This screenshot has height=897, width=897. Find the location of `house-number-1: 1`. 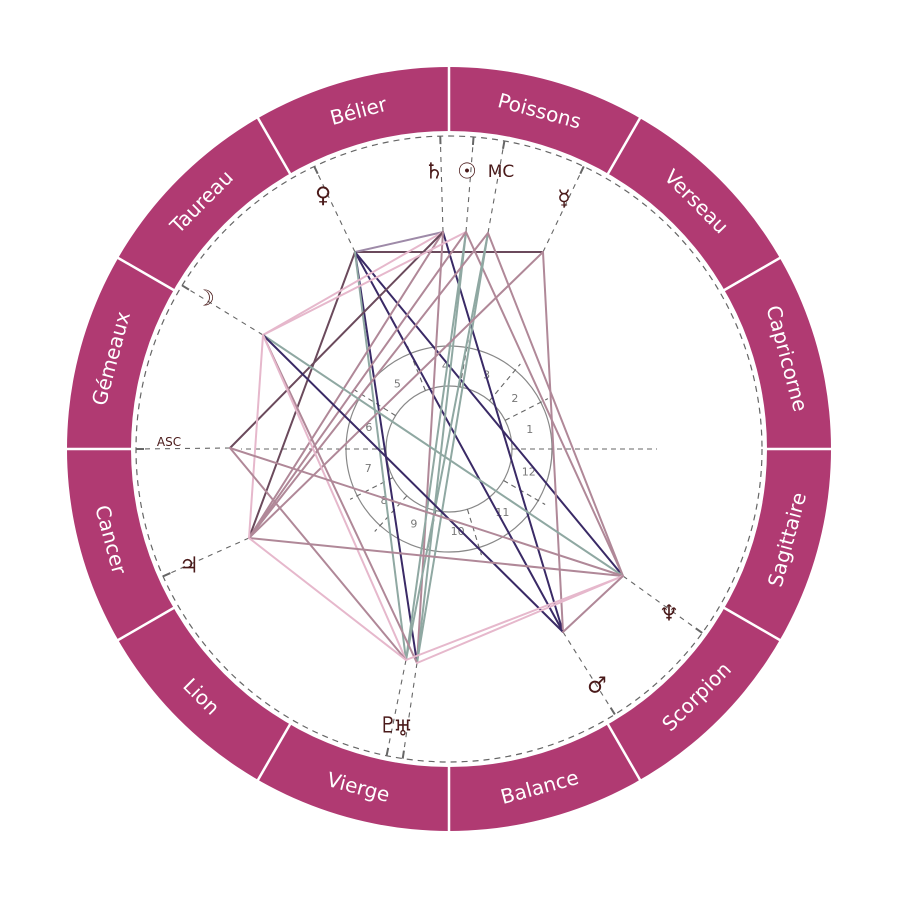

house-number-1: 1 is located at coordinates (529, 429).